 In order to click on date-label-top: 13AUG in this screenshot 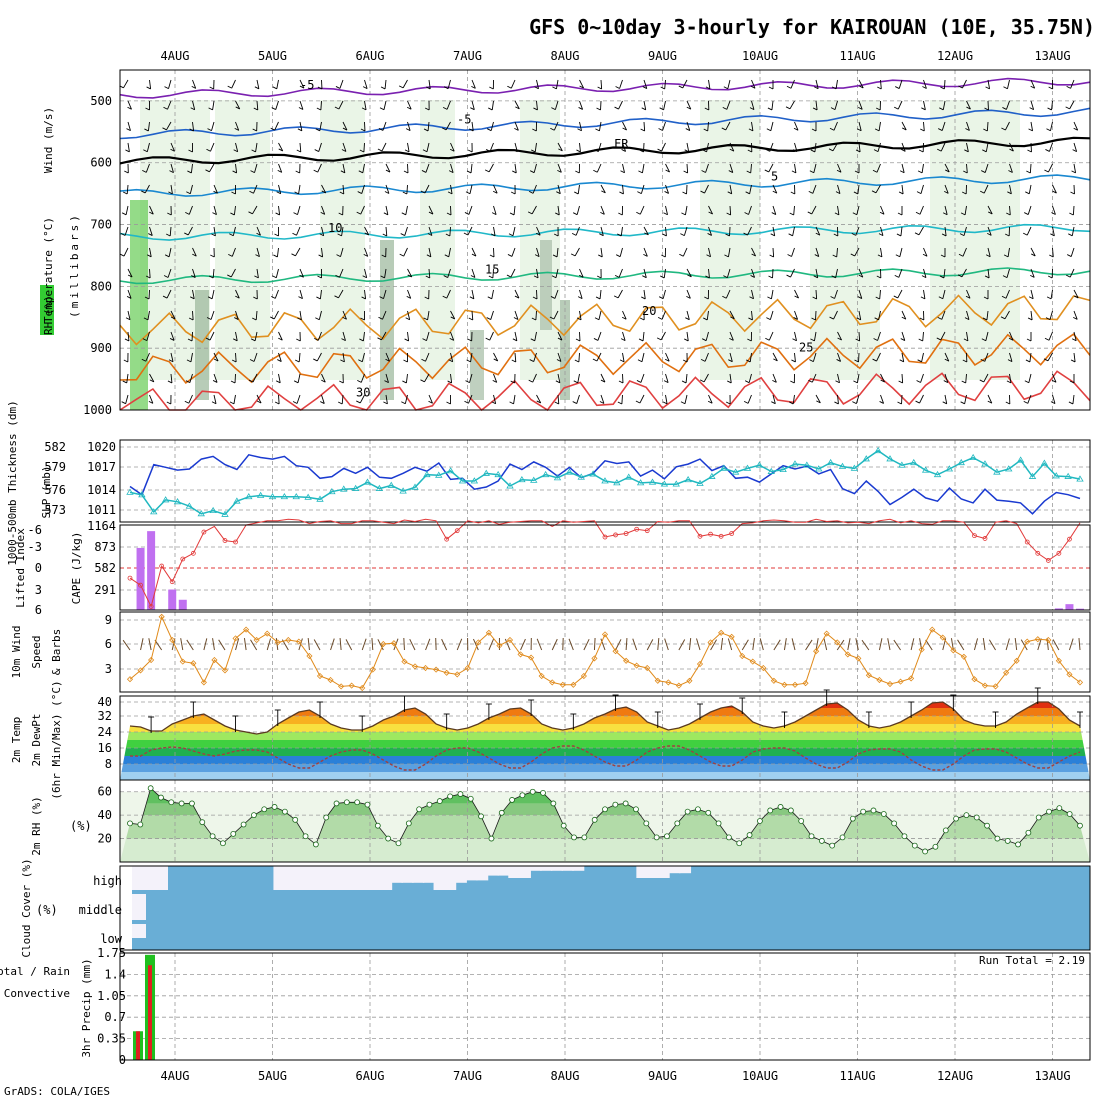, I will do `click(1052, 56)`.